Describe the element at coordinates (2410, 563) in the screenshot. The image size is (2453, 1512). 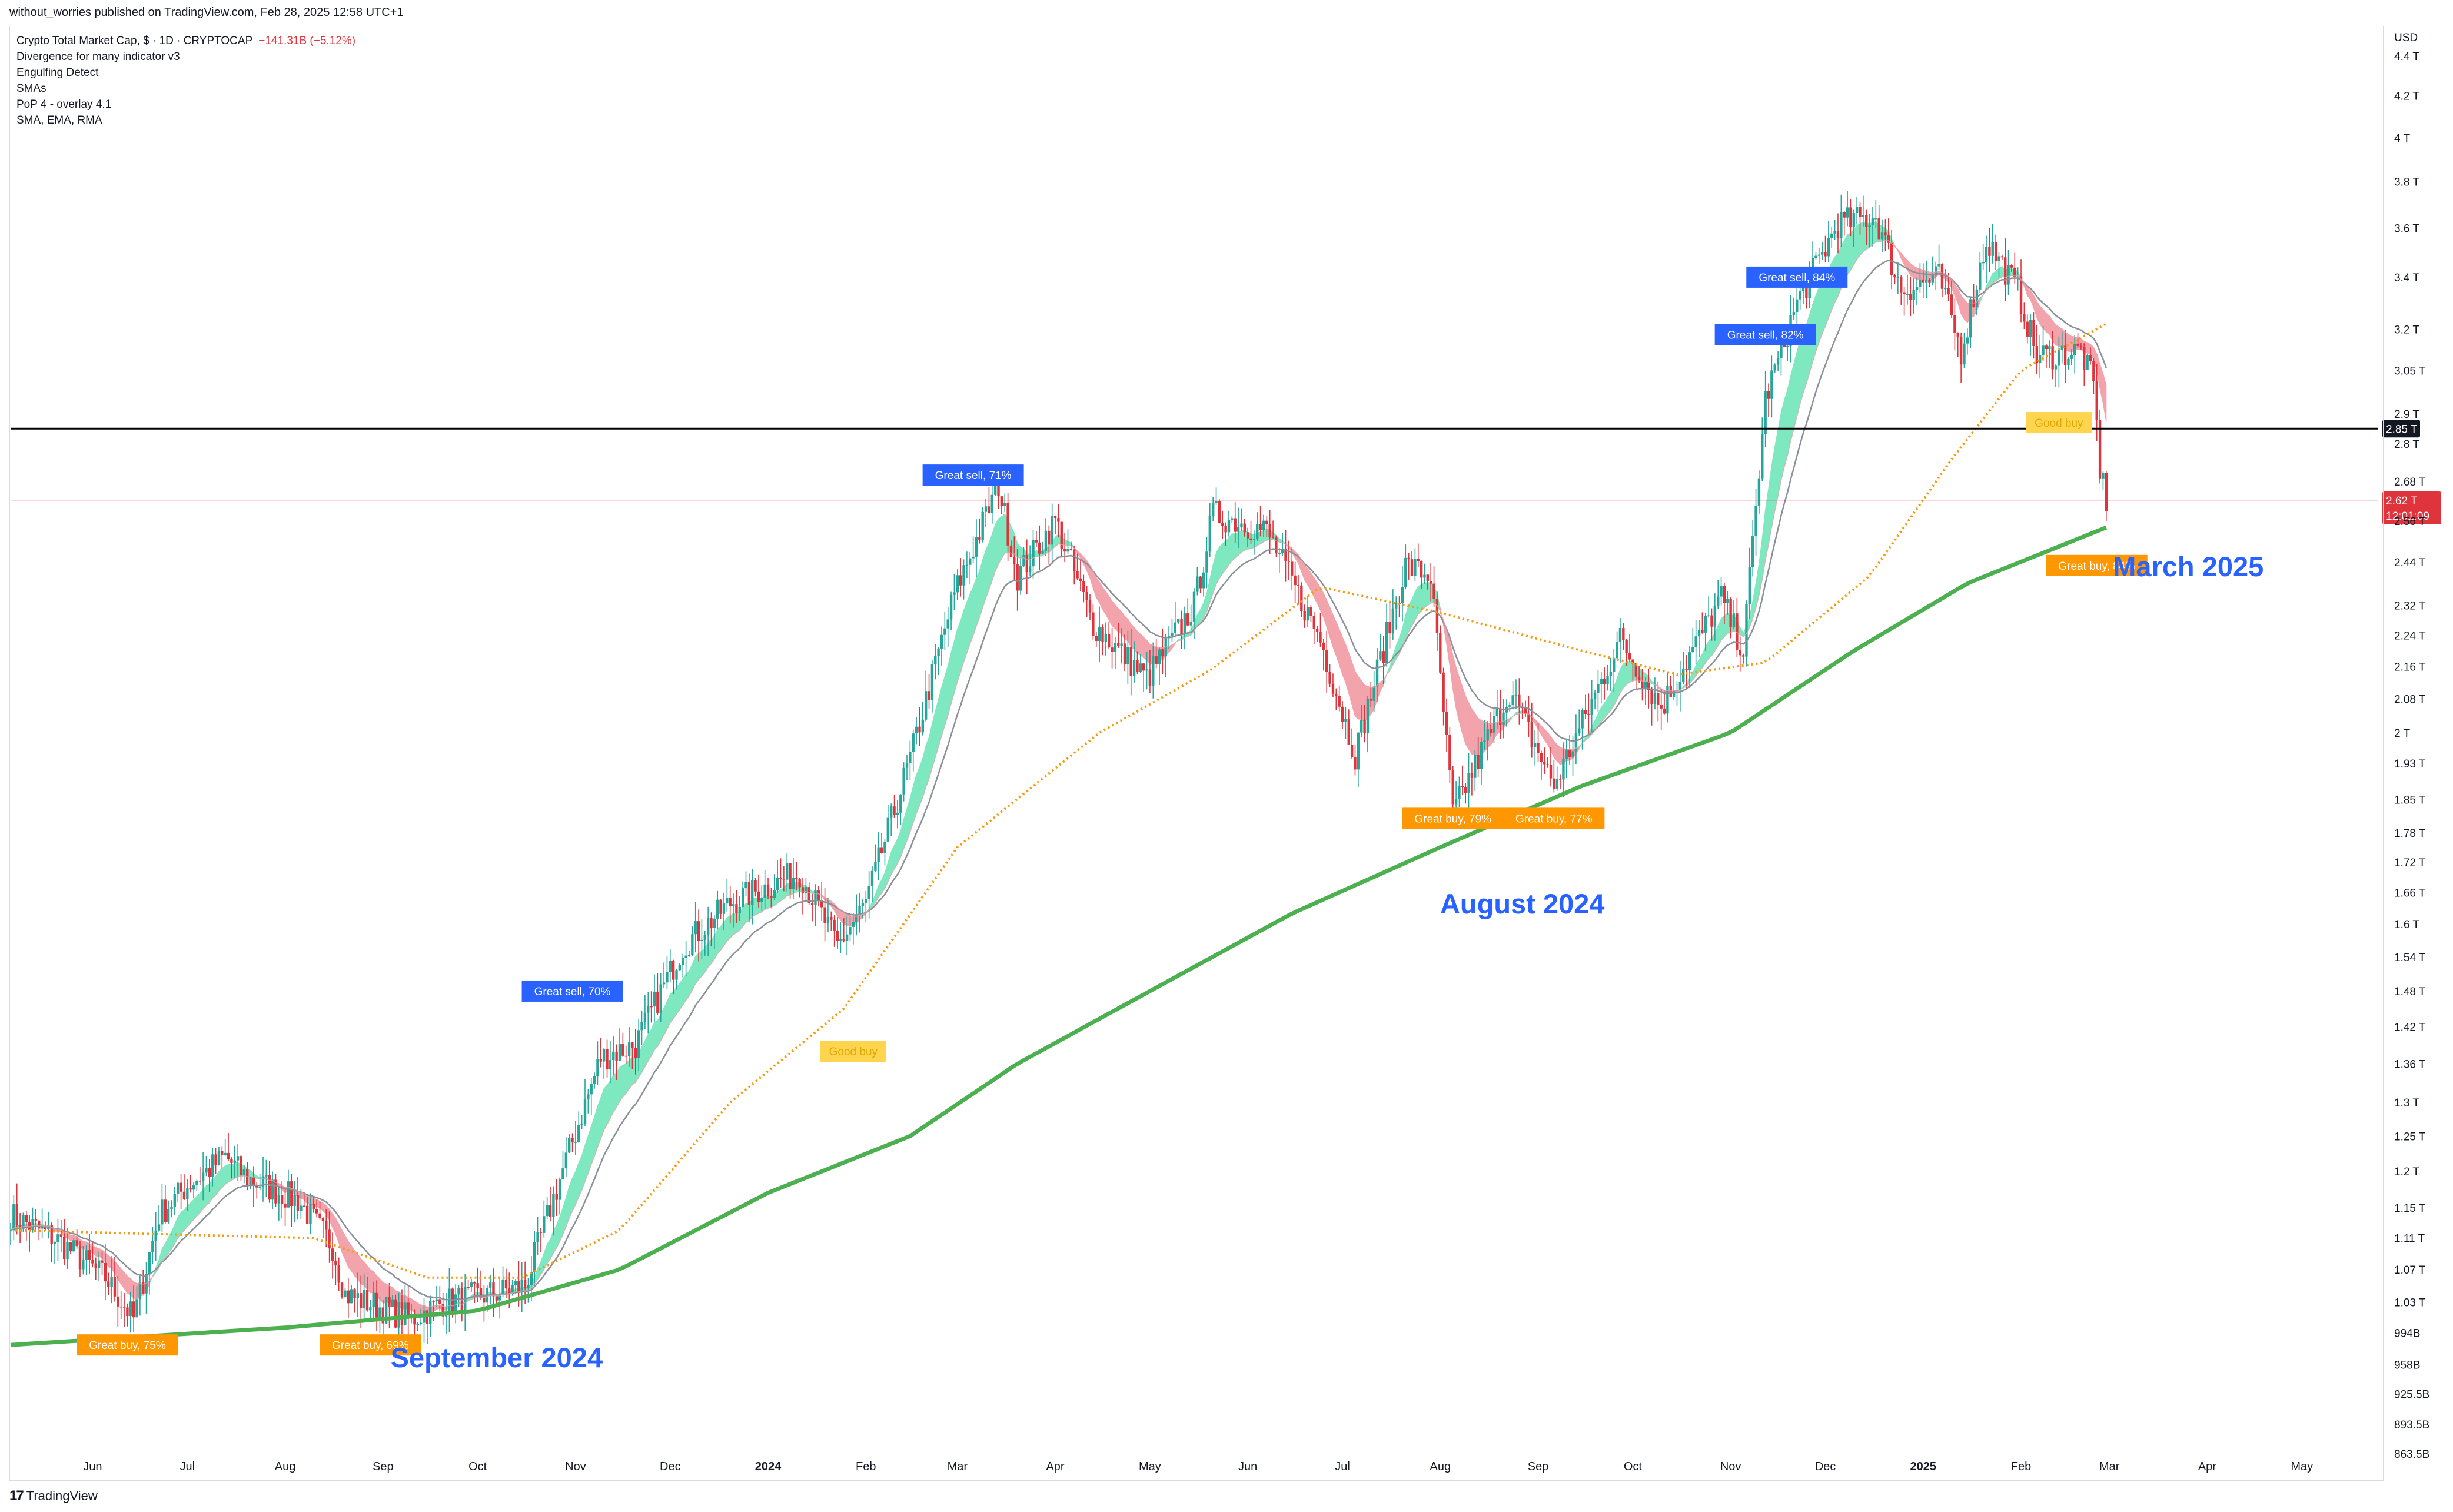
I see `y-tick-label: 2.44 T` at that location.